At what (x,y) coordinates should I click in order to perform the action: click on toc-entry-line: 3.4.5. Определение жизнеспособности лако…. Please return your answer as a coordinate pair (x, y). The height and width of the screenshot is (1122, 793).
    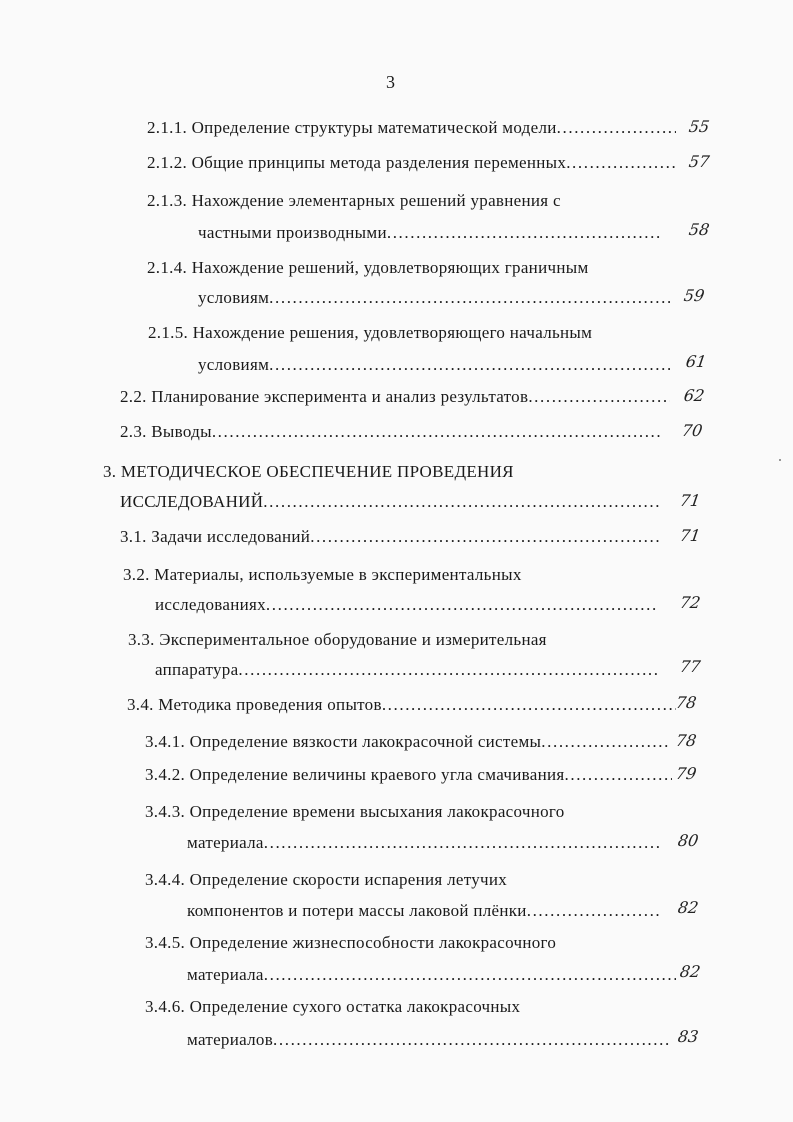
    Looking at the image, I should click on (350, 944).